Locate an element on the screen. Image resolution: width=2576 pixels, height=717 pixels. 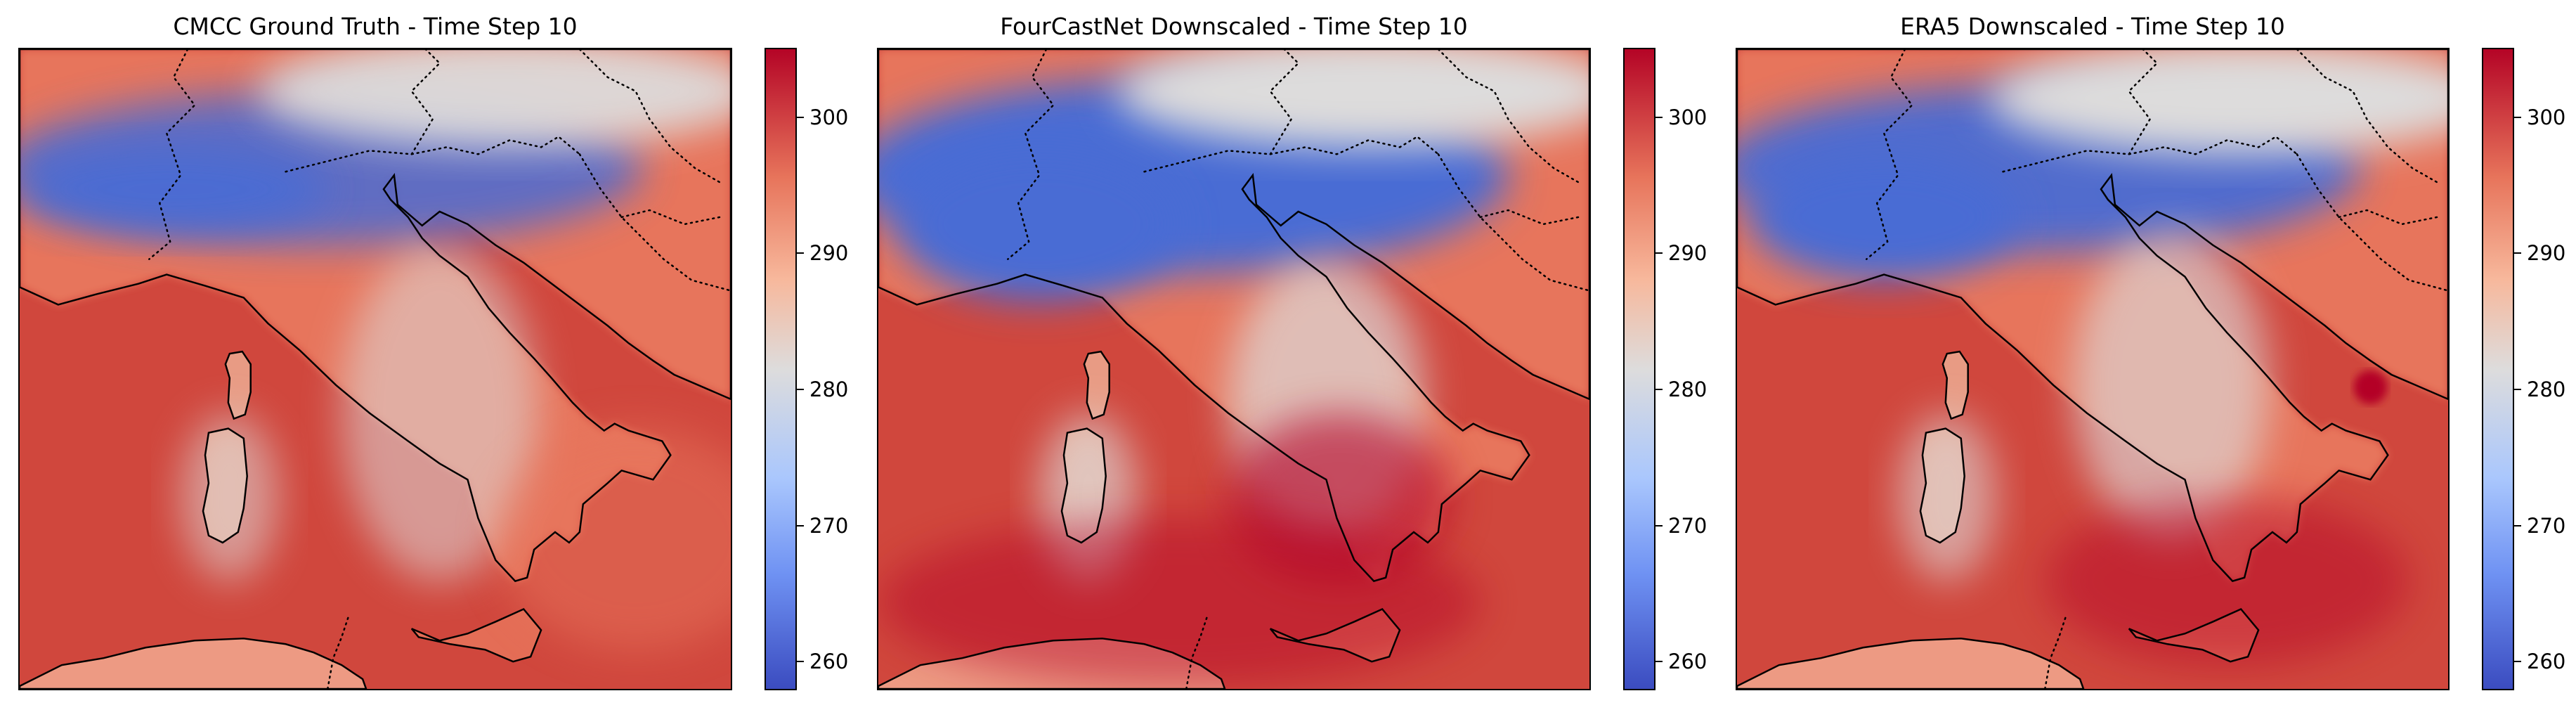
panel-title: CMCC Ground Truth - Time Step 10 is located at coordinates (375, 26).